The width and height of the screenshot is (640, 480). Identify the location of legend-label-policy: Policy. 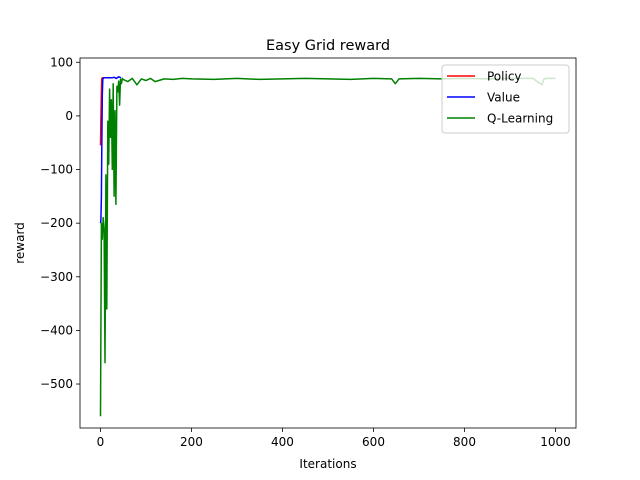
(504, 77).